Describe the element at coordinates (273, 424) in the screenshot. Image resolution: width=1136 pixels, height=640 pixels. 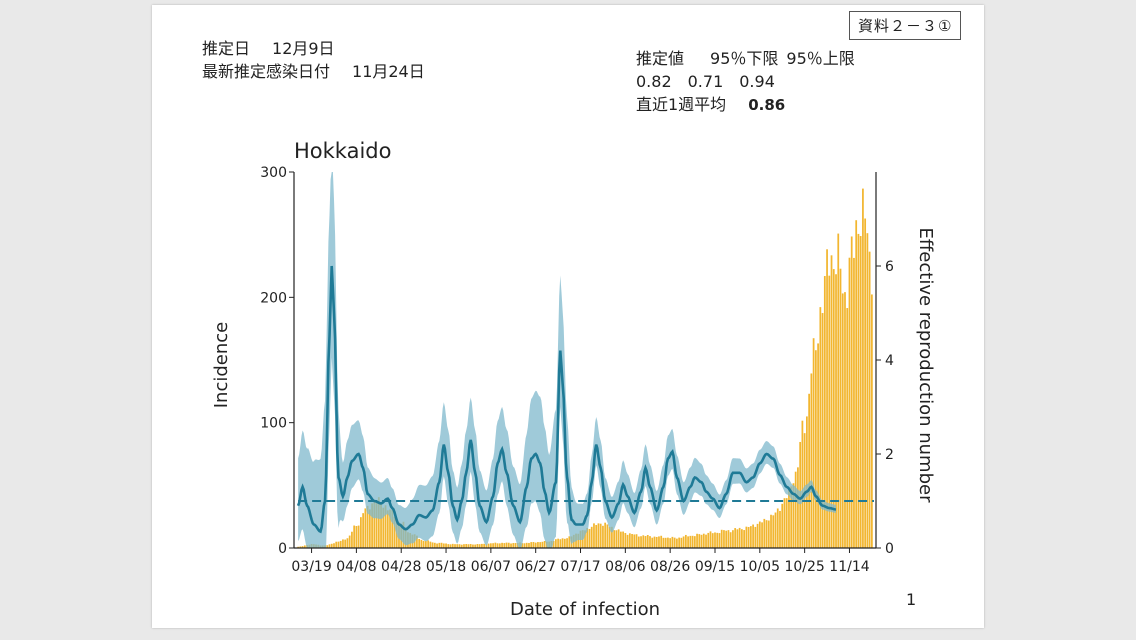
I see `y-tick-label: 100` at that location.